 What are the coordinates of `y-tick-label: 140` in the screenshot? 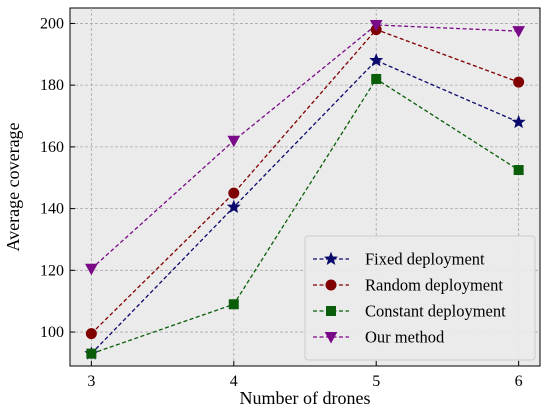 It's located at (52, 209).